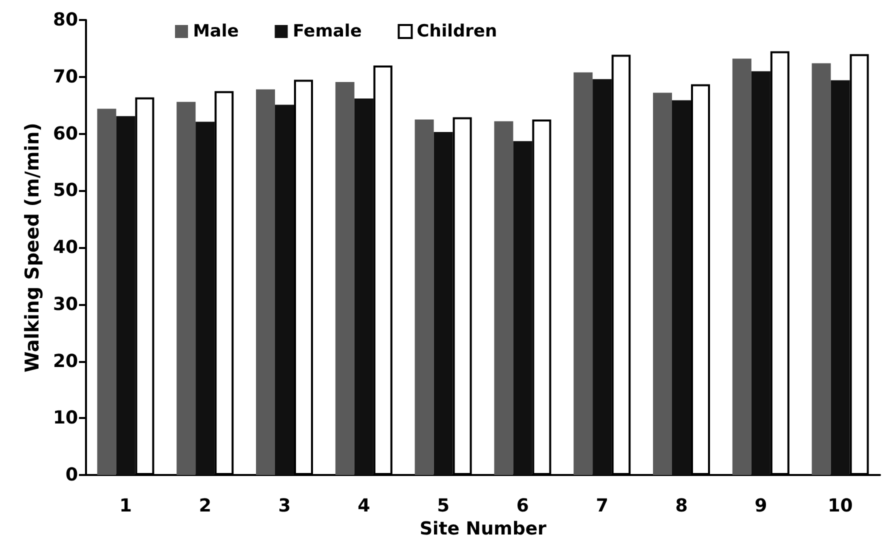 The image size is (886, 555). I want to click on y-tick-label: 80, so click(65, 20).